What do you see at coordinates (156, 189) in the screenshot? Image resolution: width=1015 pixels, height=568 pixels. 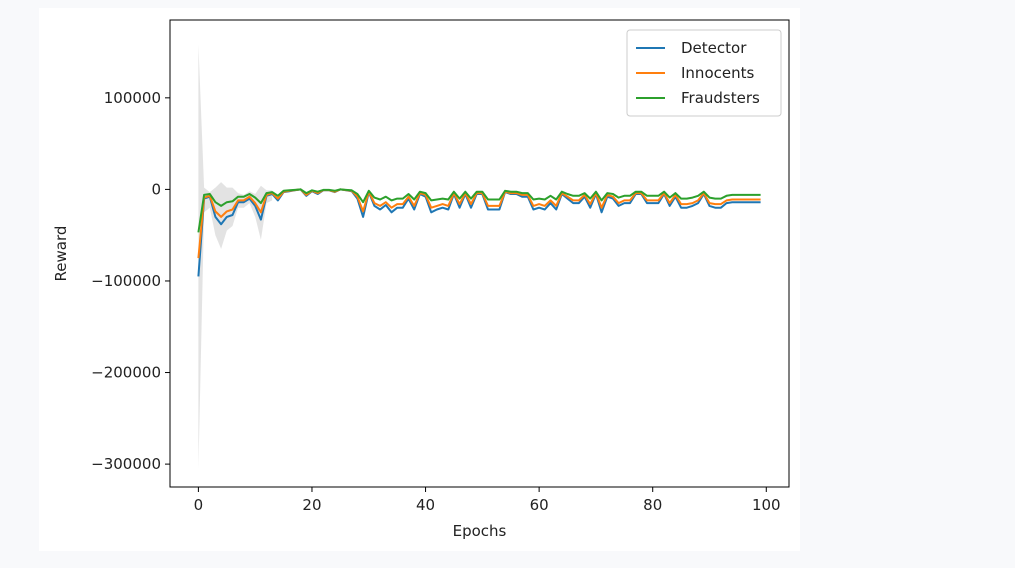 I see `y-tick-label: 0` at bounding box center [156, 189].